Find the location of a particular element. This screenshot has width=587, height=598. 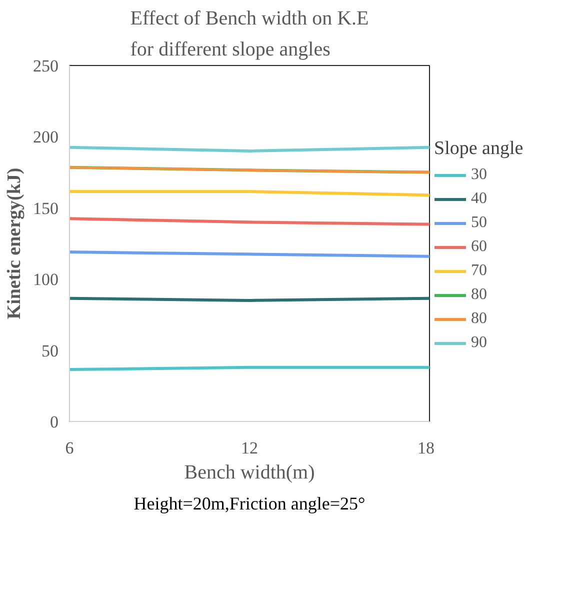

y-tick-label: 100 is located at coordinates (45, 280).